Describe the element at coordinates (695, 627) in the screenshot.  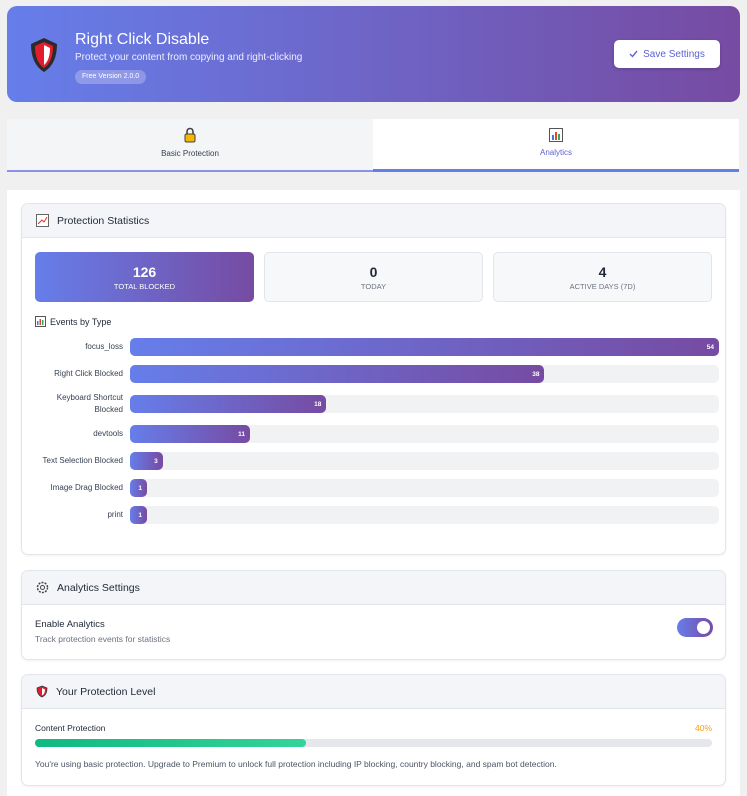
I see `toggle` at that location.